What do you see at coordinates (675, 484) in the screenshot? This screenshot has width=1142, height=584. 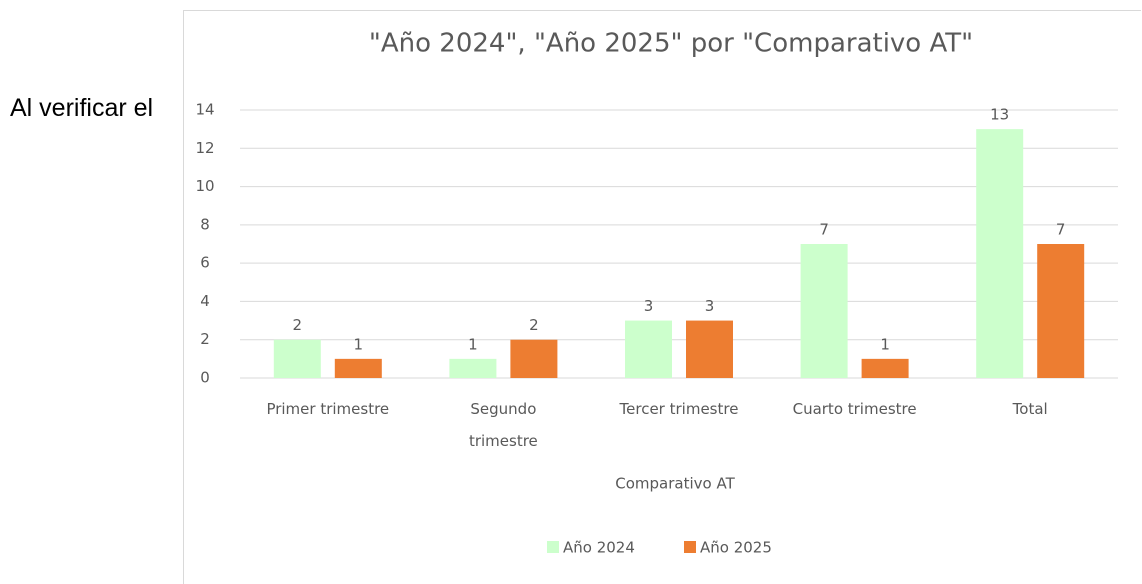 I see `x-axis-title: Comparativo AT` at bounding box center [675, 484].